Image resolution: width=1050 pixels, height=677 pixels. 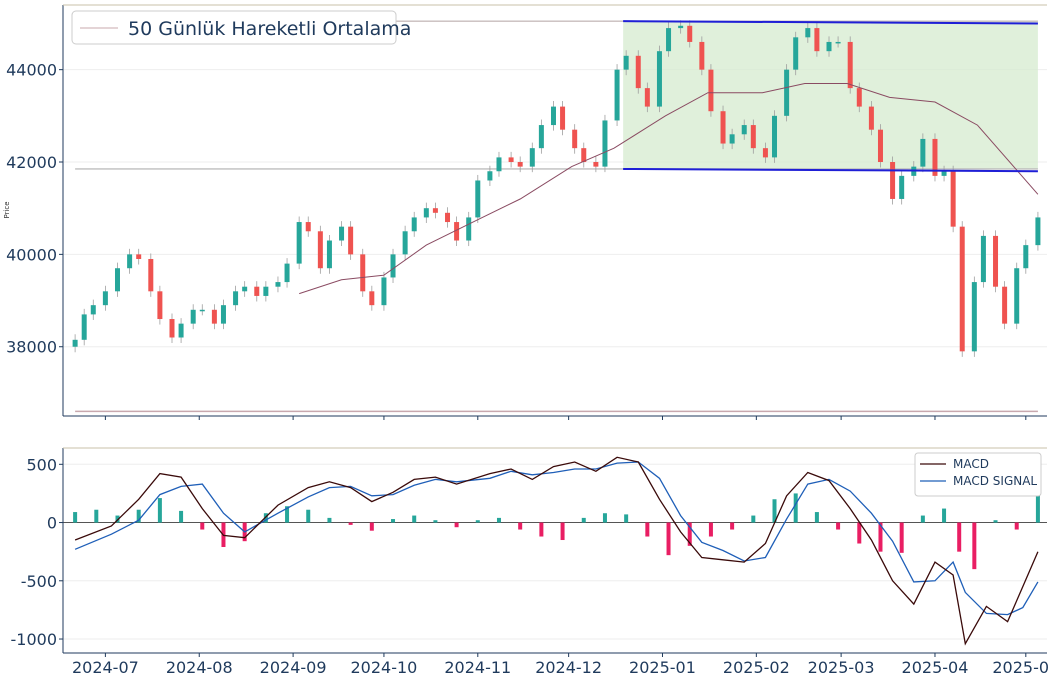 What do you see at coordinates (41, 464) in the screenshot?
I see `macd-y-tick-label: 500` at bounding box center [41, 464].